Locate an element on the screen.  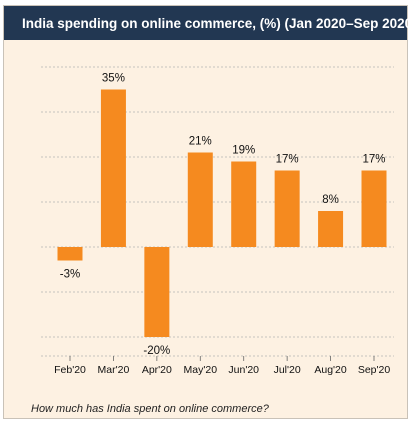
x-tick-label: Apr'20 is located at coordinates (157, 370).